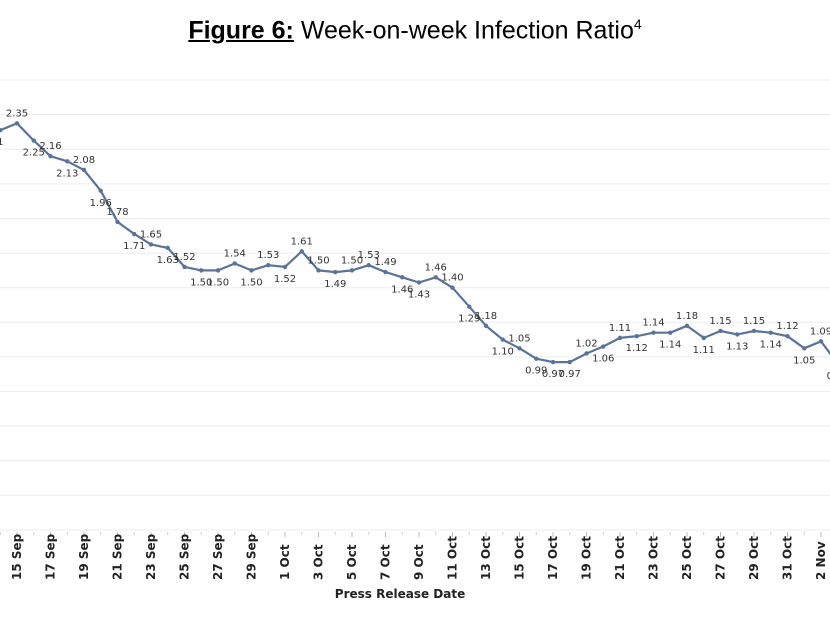 The width and height of the screenshot is (830, 622). What do you see at coordinates (302, 241) in the screenshot?
I see `data-label: 1.61` at bounding box center [302, 241].